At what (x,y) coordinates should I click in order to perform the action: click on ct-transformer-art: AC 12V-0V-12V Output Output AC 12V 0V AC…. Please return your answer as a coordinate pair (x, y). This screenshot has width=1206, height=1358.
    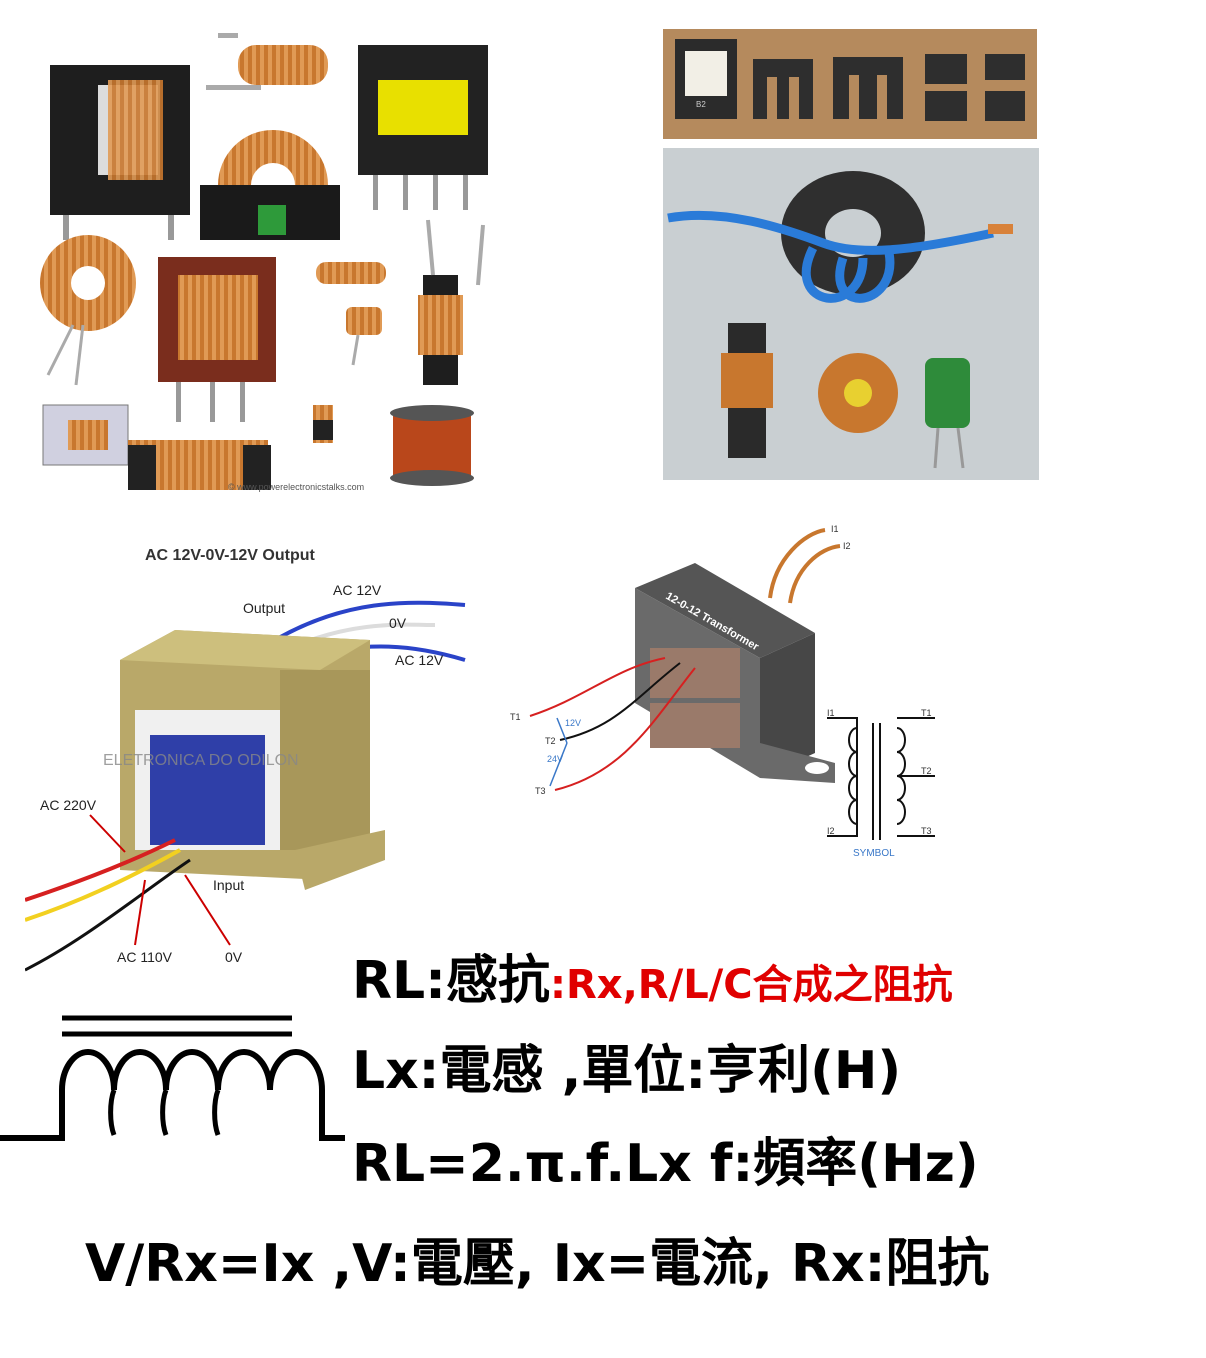
    Looking at the image, I should click on (245, 759).